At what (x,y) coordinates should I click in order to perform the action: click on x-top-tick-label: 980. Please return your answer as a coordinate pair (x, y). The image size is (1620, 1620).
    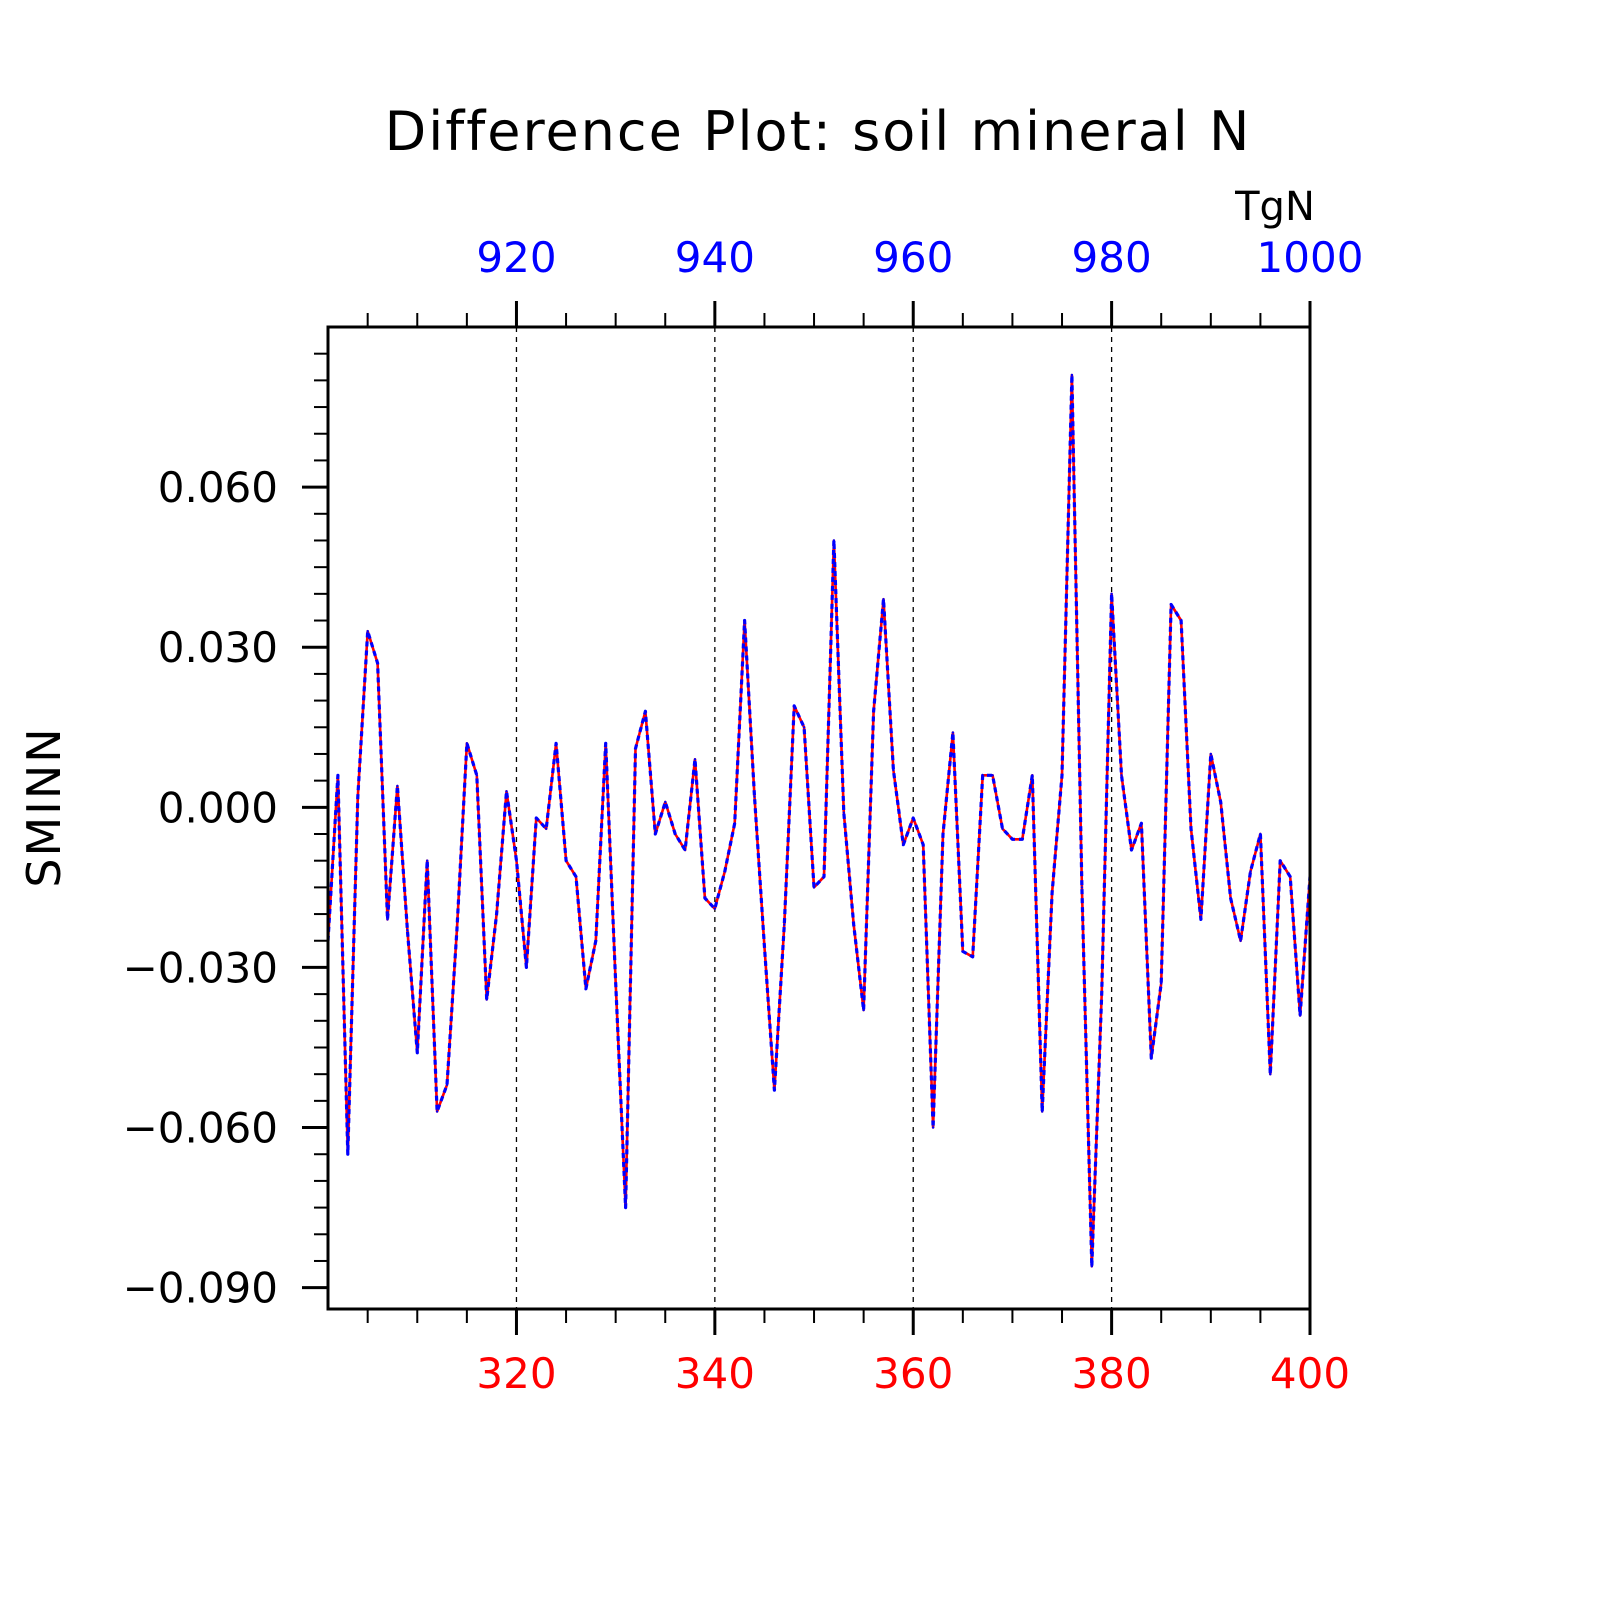
    Looking at the image, I should click on (1112, 257).